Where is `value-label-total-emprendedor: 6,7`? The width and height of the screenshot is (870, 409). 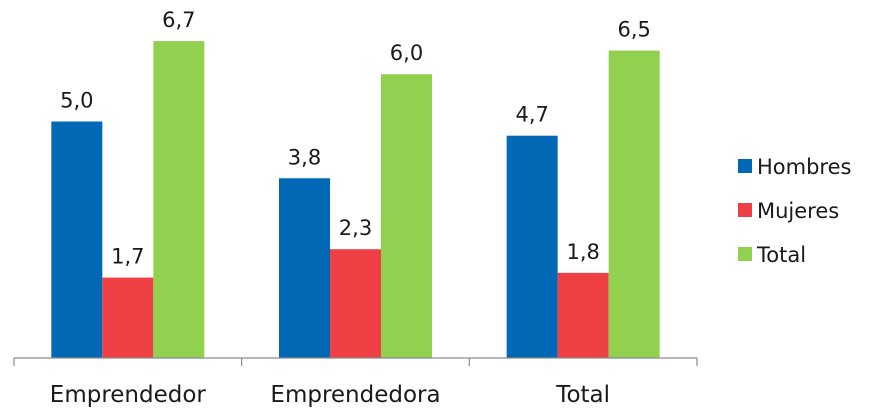
value-label-total-emprendedor: 6,7 is located at coordinates (178, 20).